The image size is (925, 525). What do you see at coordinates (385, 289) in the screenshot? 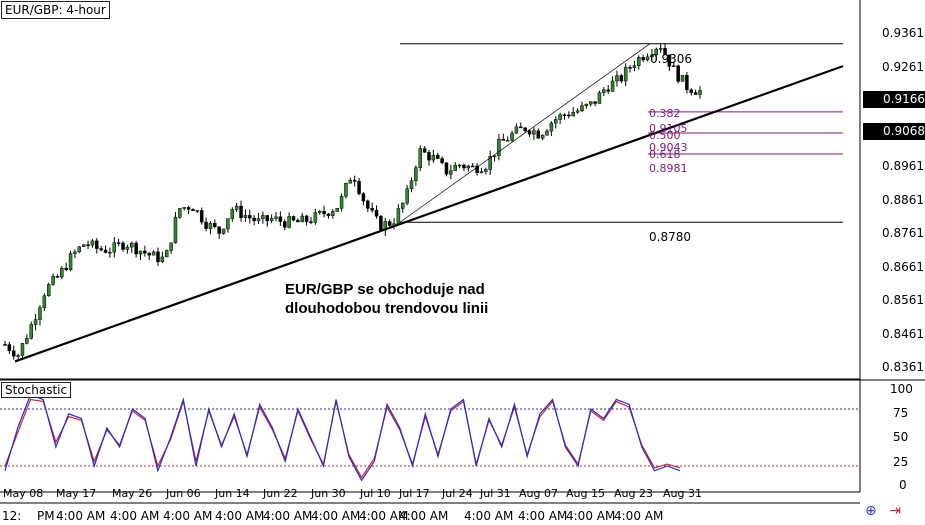
I see `annotation-line-1: EUR/GBP se obchoduje nad` at bounding box center [385, 289].